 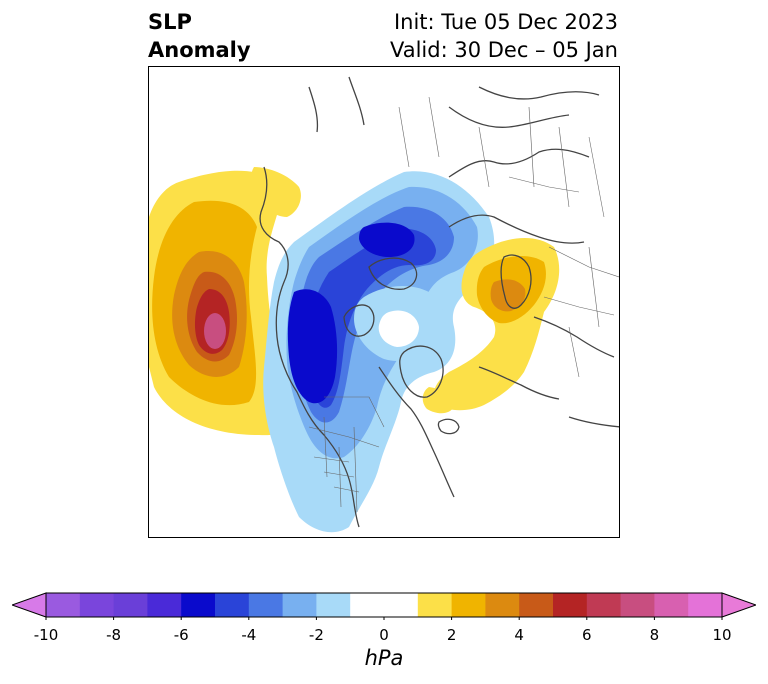 I want to click on colorbar-tick-label: 8, so click(x=654, y=635).